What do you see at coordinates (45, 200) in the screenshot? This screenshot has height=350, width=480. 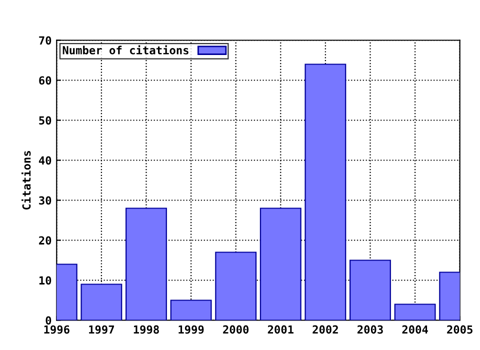 I see `y-tick-label: 30` at bounding box center [45, 200].